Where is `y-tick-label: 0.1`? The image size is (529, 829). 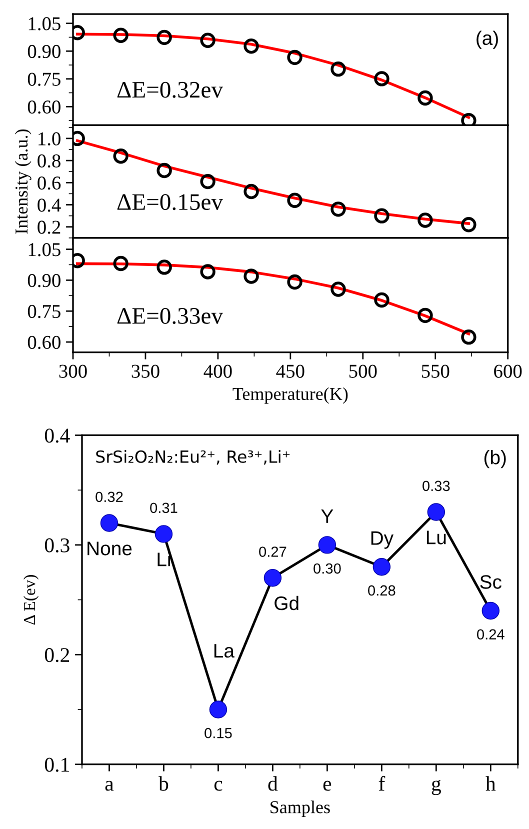 y-tick-label: 0.1 is located at coordinates (56, 765).